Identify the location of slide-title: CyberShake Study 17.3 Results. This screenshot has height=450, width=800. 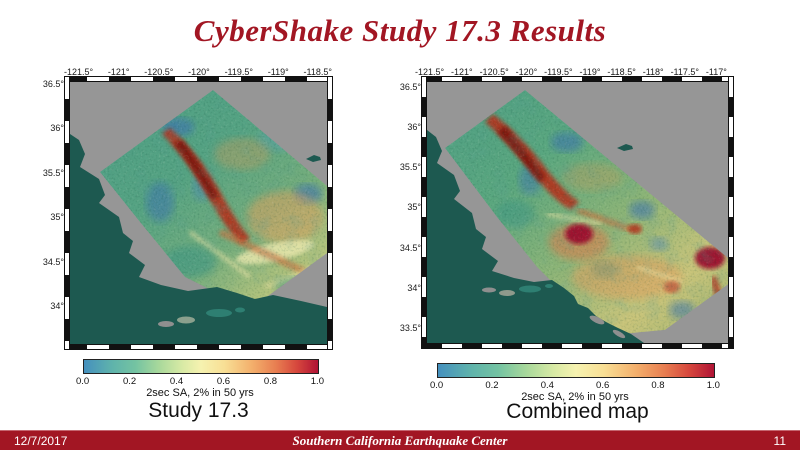
(400, 30).